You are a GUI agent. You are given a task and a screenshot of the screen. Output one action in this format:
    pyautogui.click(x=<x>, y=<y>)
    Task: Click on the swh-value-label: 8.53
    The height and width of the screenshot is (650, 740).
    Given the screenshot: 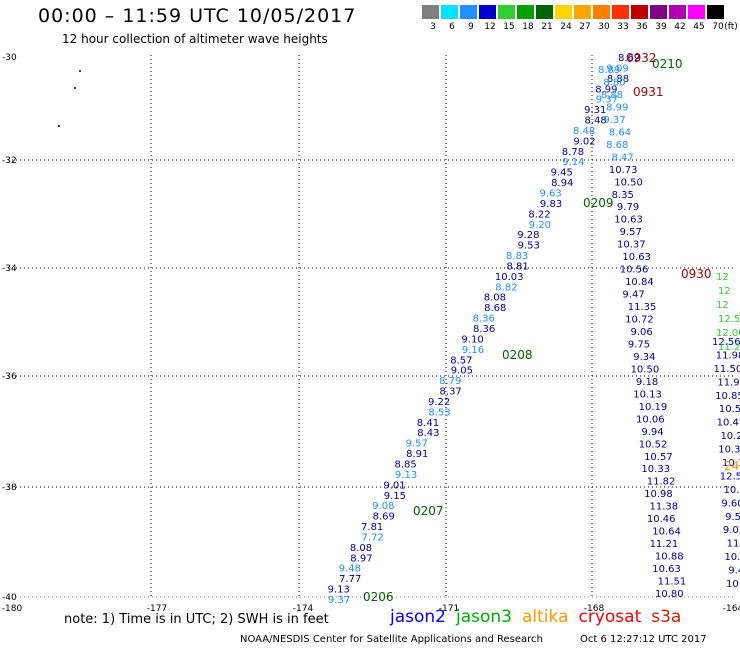 What is the action you would take?
    pyautogui.click(x=439, y=412)
    